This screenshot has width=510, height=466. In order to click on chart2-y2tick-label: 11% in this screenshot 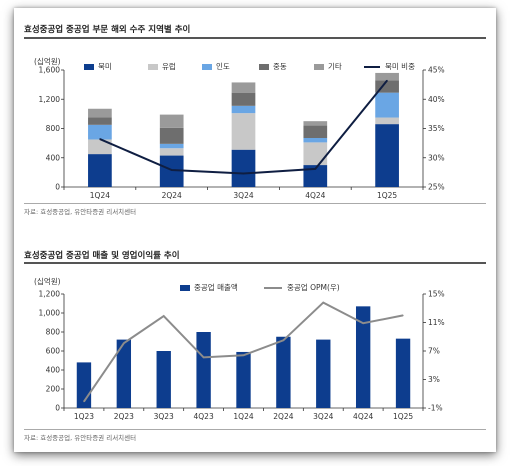, I will do `click(436, 322)`.